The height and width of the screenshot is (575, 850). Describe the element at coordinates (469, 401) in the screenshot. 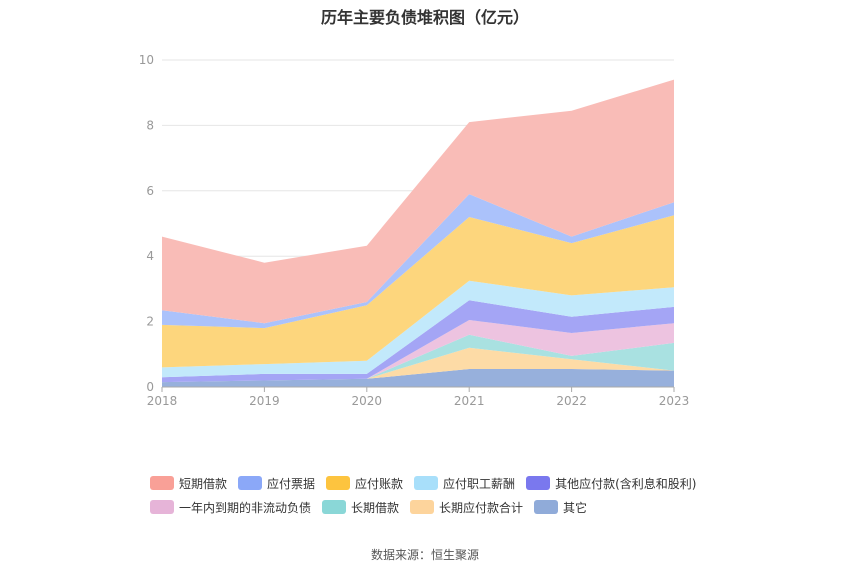

I see `x-tick-label: 2021` at that location.